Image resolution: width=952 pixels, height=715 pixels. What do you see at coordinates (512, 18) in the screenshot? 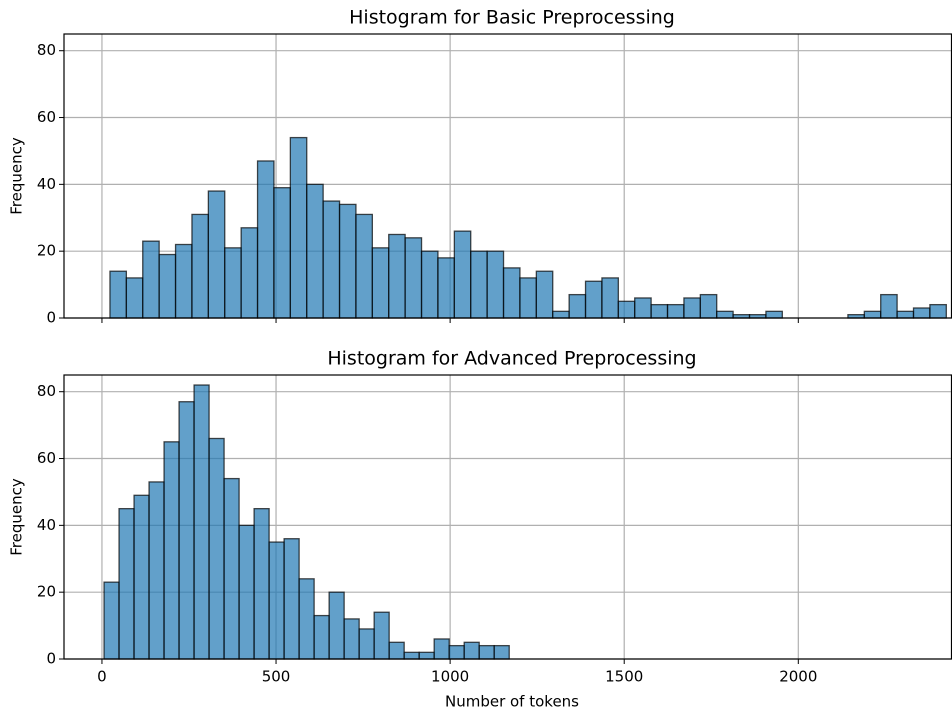
I see `chart-title: Histogram for Basic Preprocessing` at bounding box center [512, 18].